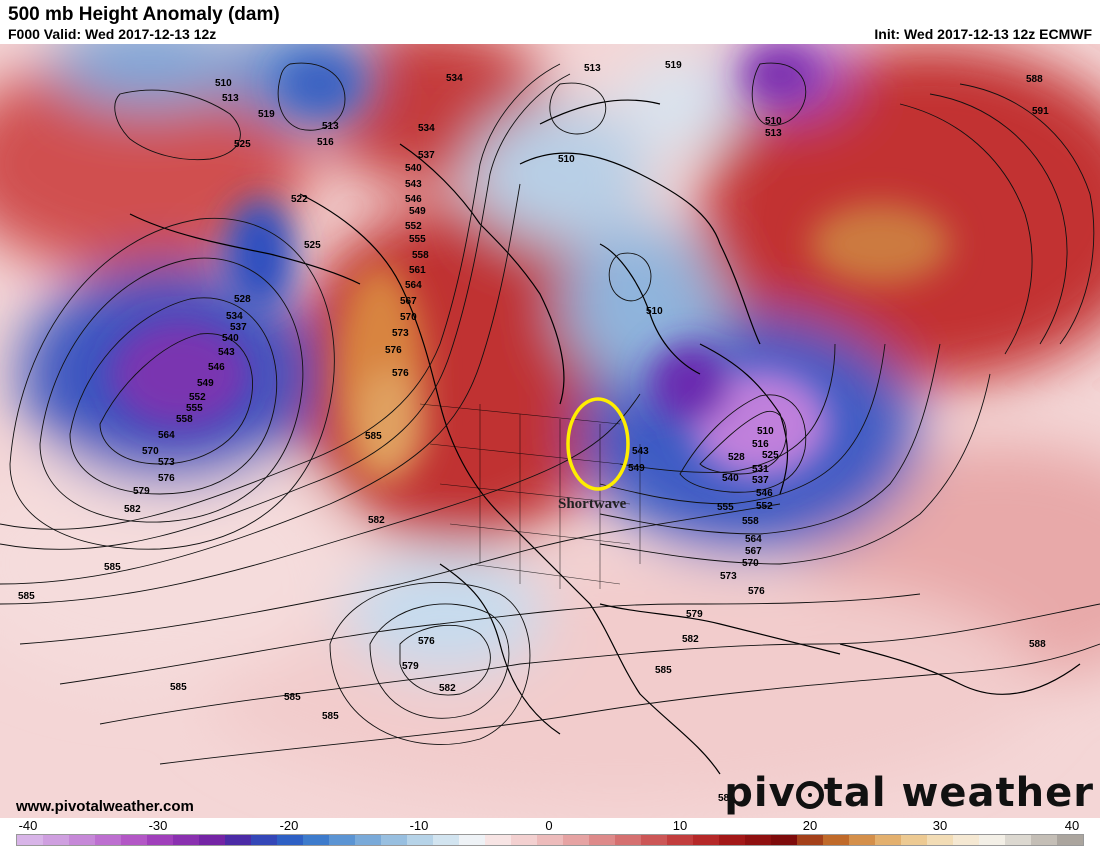 Image resolution: width=1100 pixels, height=850 pixels. Describe the element at coordinates (289, 825) in the screenshot. I see `colorbar-tick: -20` at that location.